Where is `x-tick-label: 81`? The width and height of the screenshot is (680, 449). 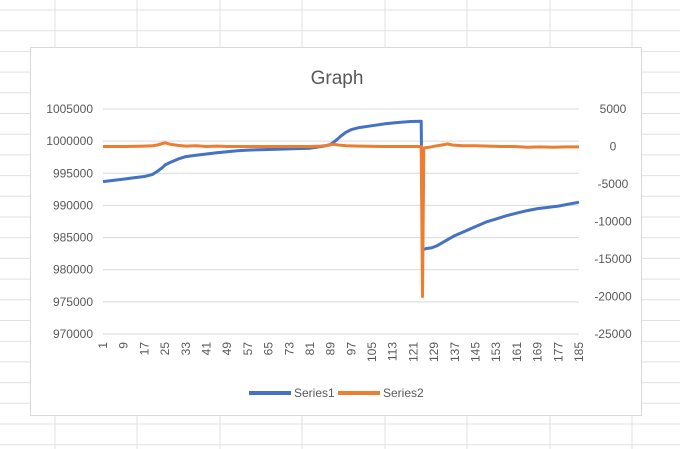 x-tick-label: 81 is located at coordinates (310, 349).